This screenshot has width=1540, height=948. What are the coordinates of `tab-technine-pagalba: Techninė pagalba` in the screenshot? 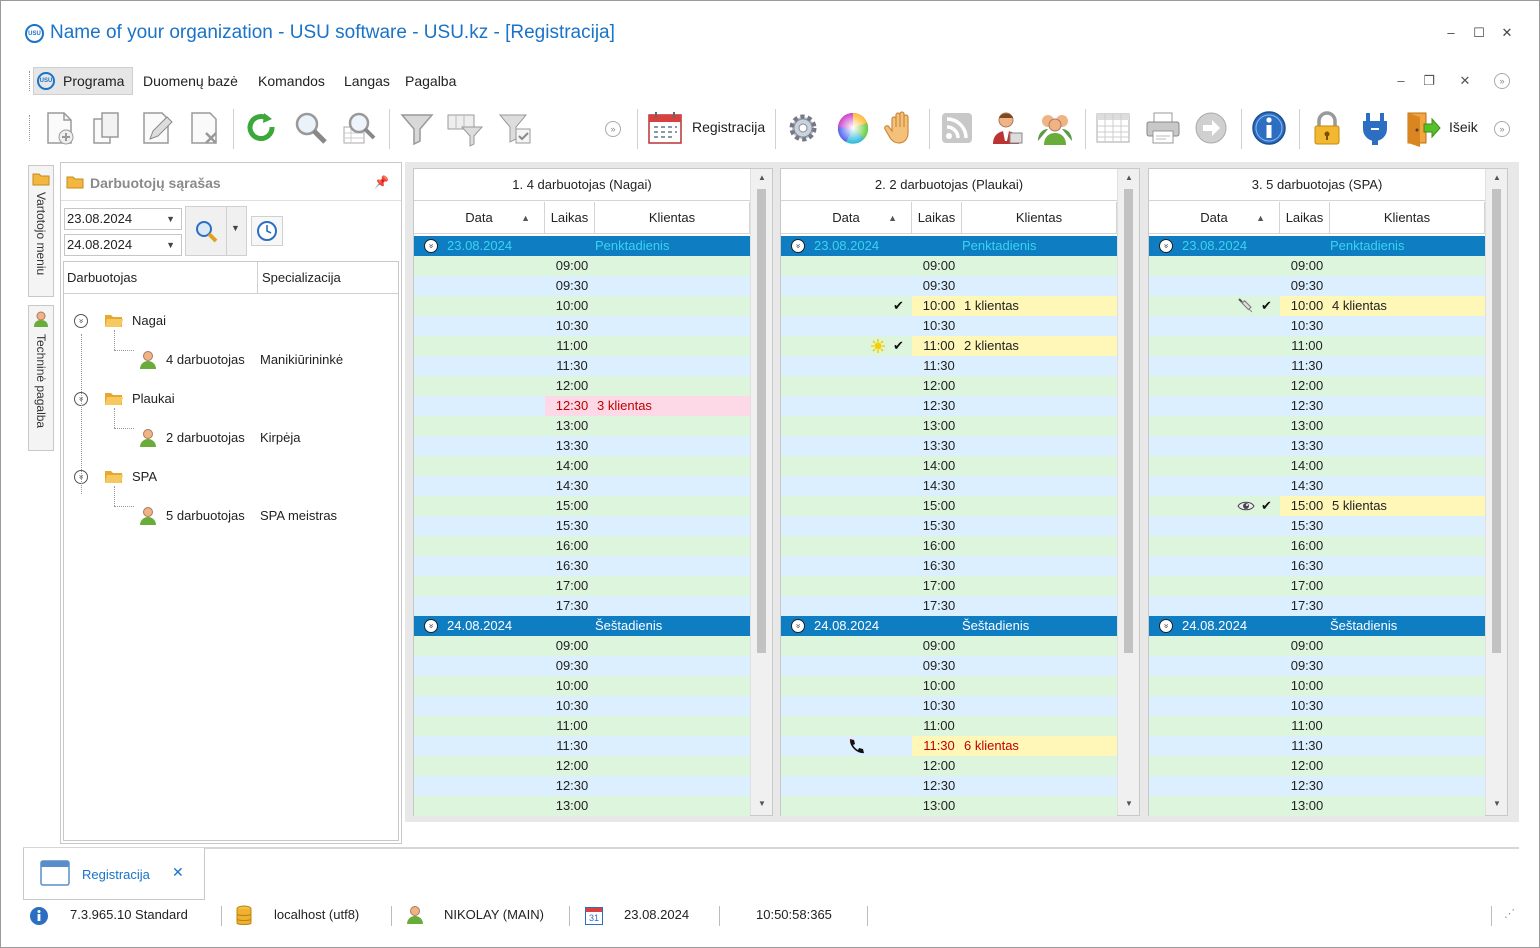 It's located at (41, 378).